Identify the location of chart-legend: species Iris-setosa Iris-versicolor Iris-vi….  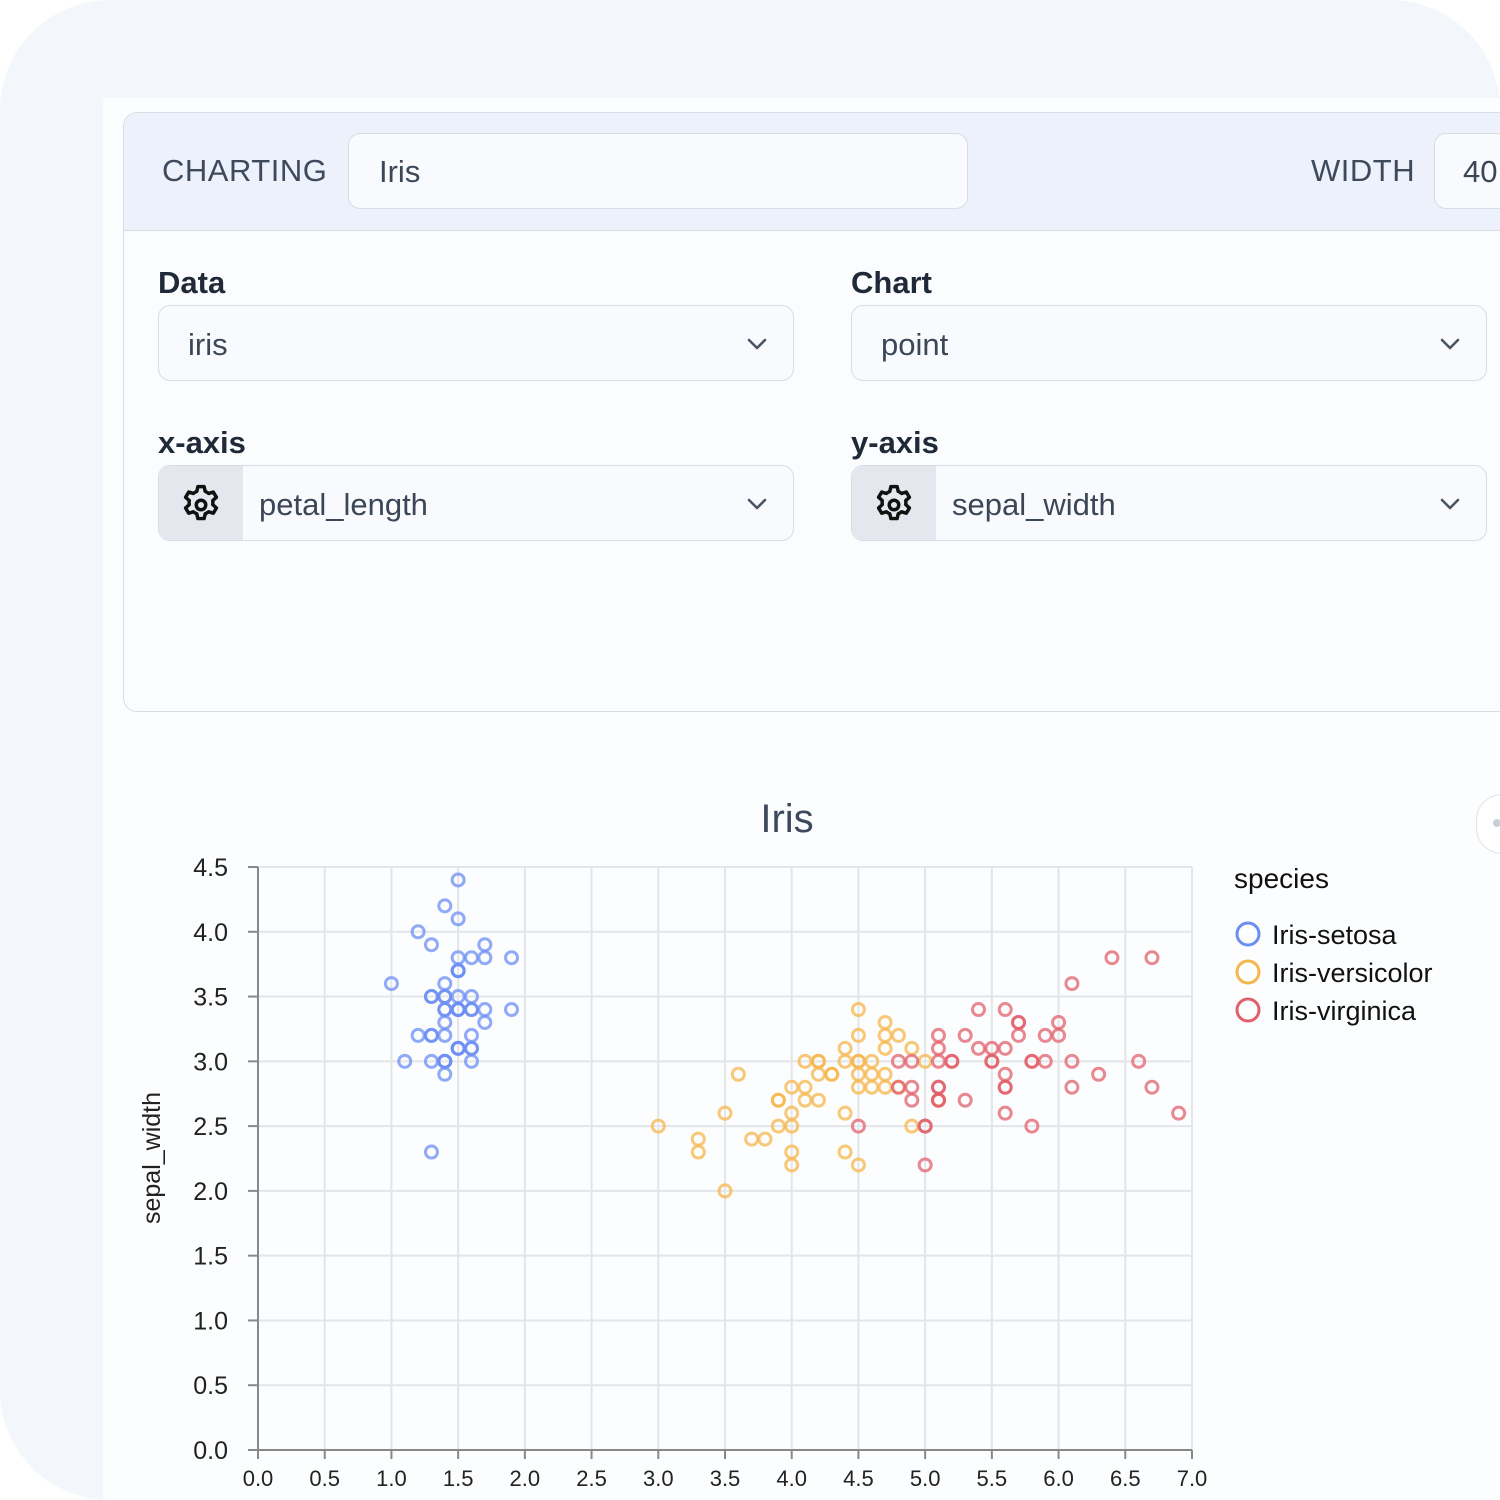
(1333, 944).